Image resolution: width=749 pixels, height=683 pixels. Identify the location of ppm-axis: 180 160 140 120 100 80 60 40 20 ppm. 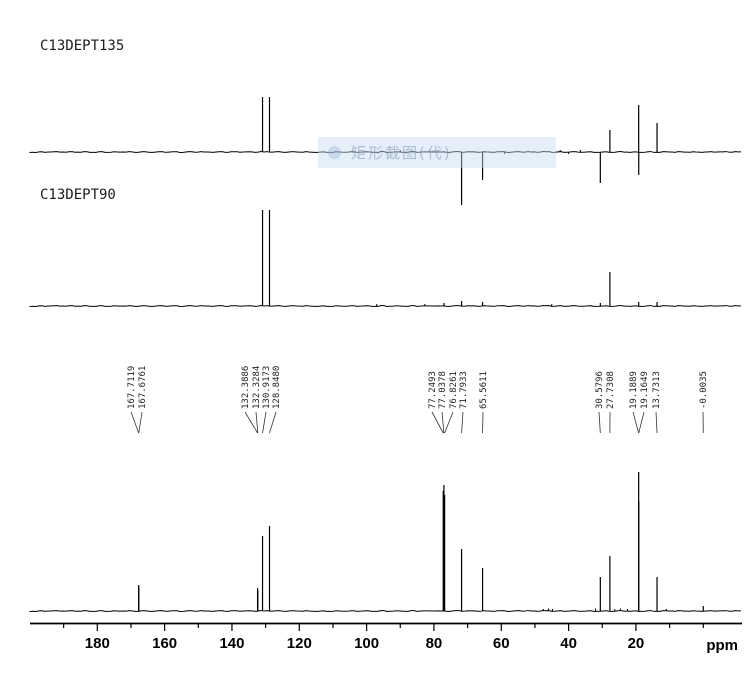
(386, 638).